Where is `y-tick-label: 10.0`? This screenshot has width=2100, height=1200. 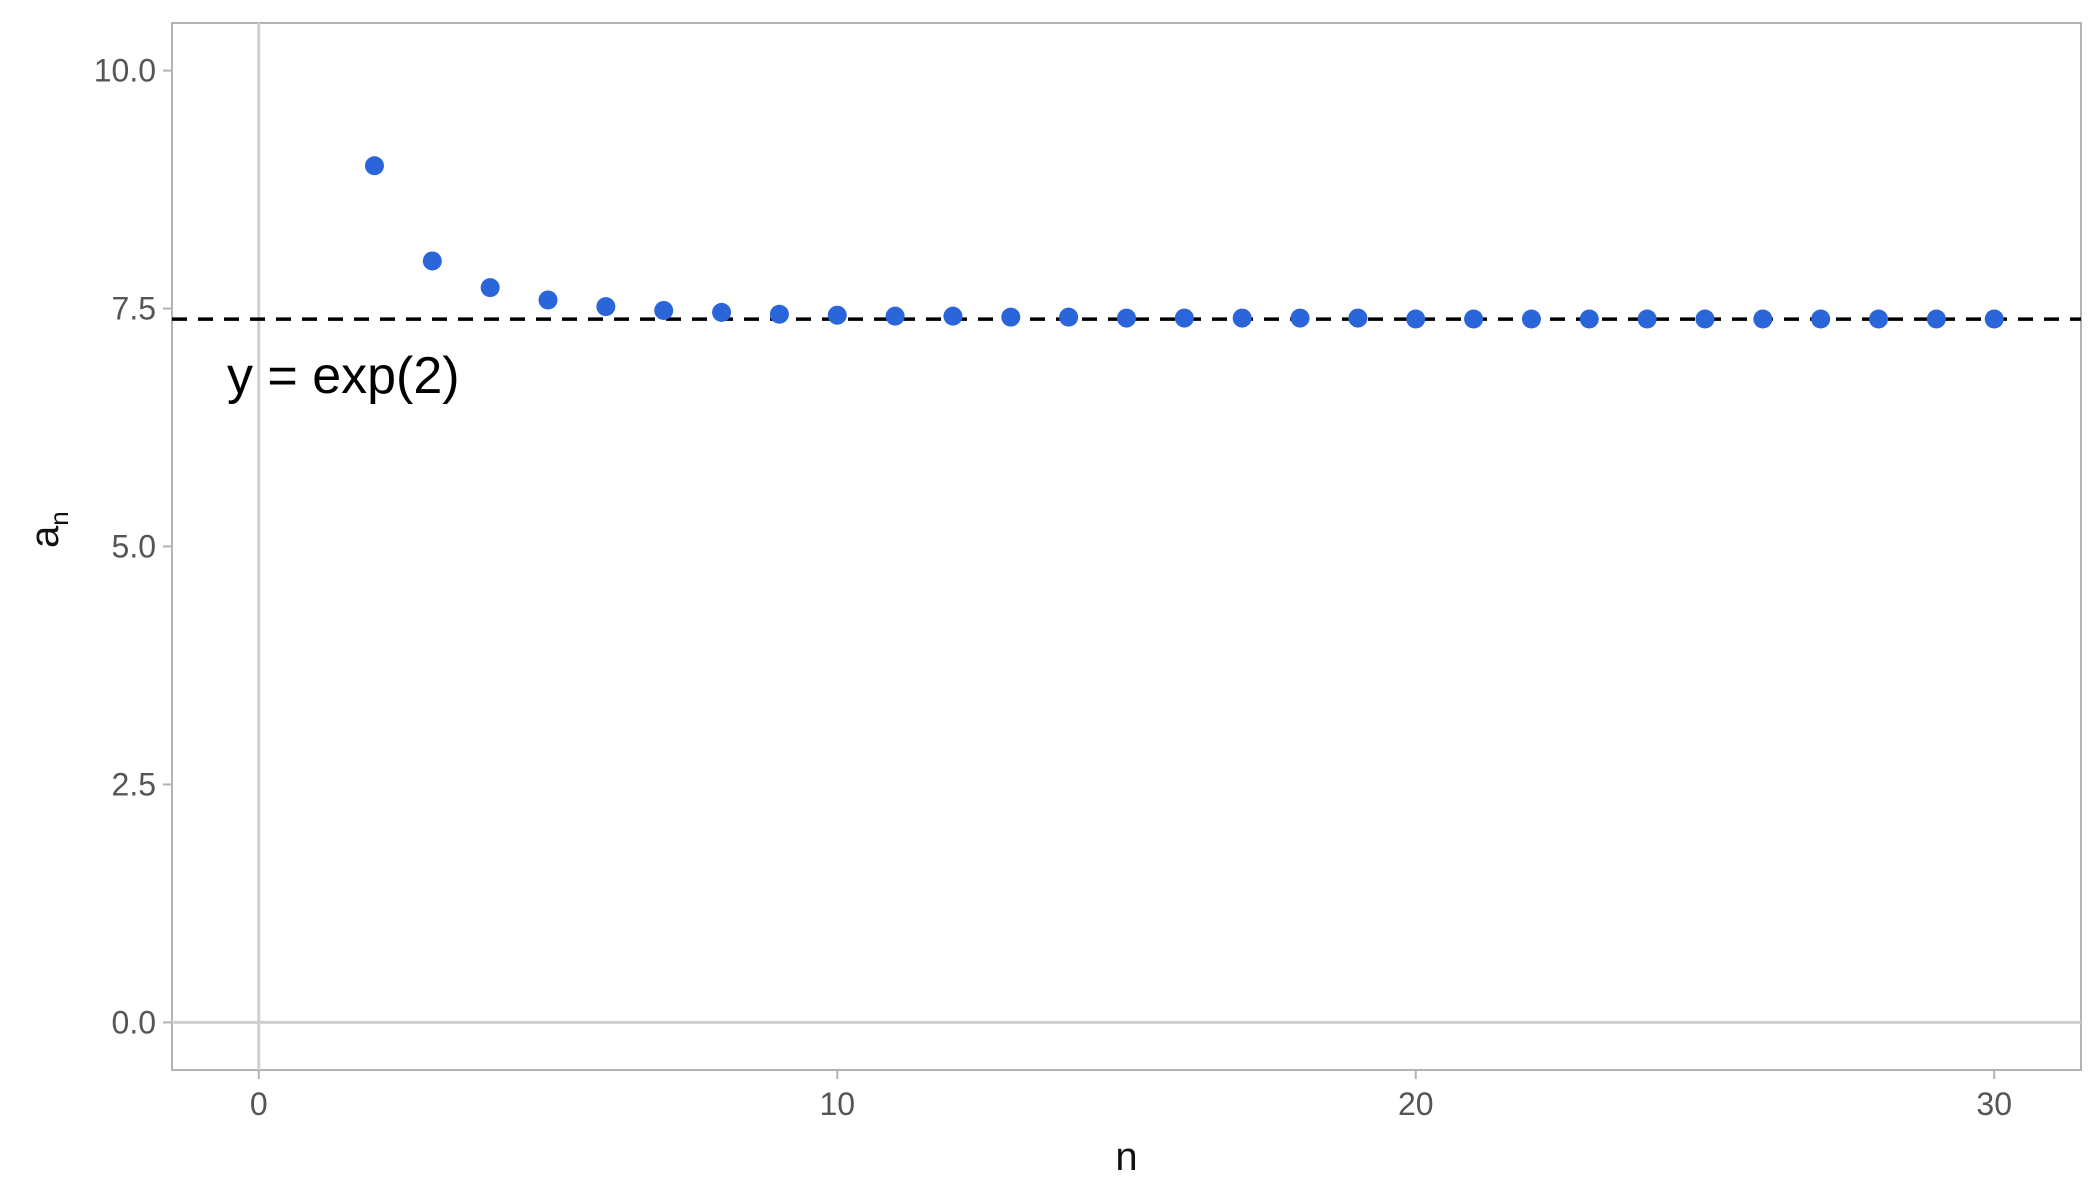
y-tick-label: 10.0 is located at coordinates (125, 71).